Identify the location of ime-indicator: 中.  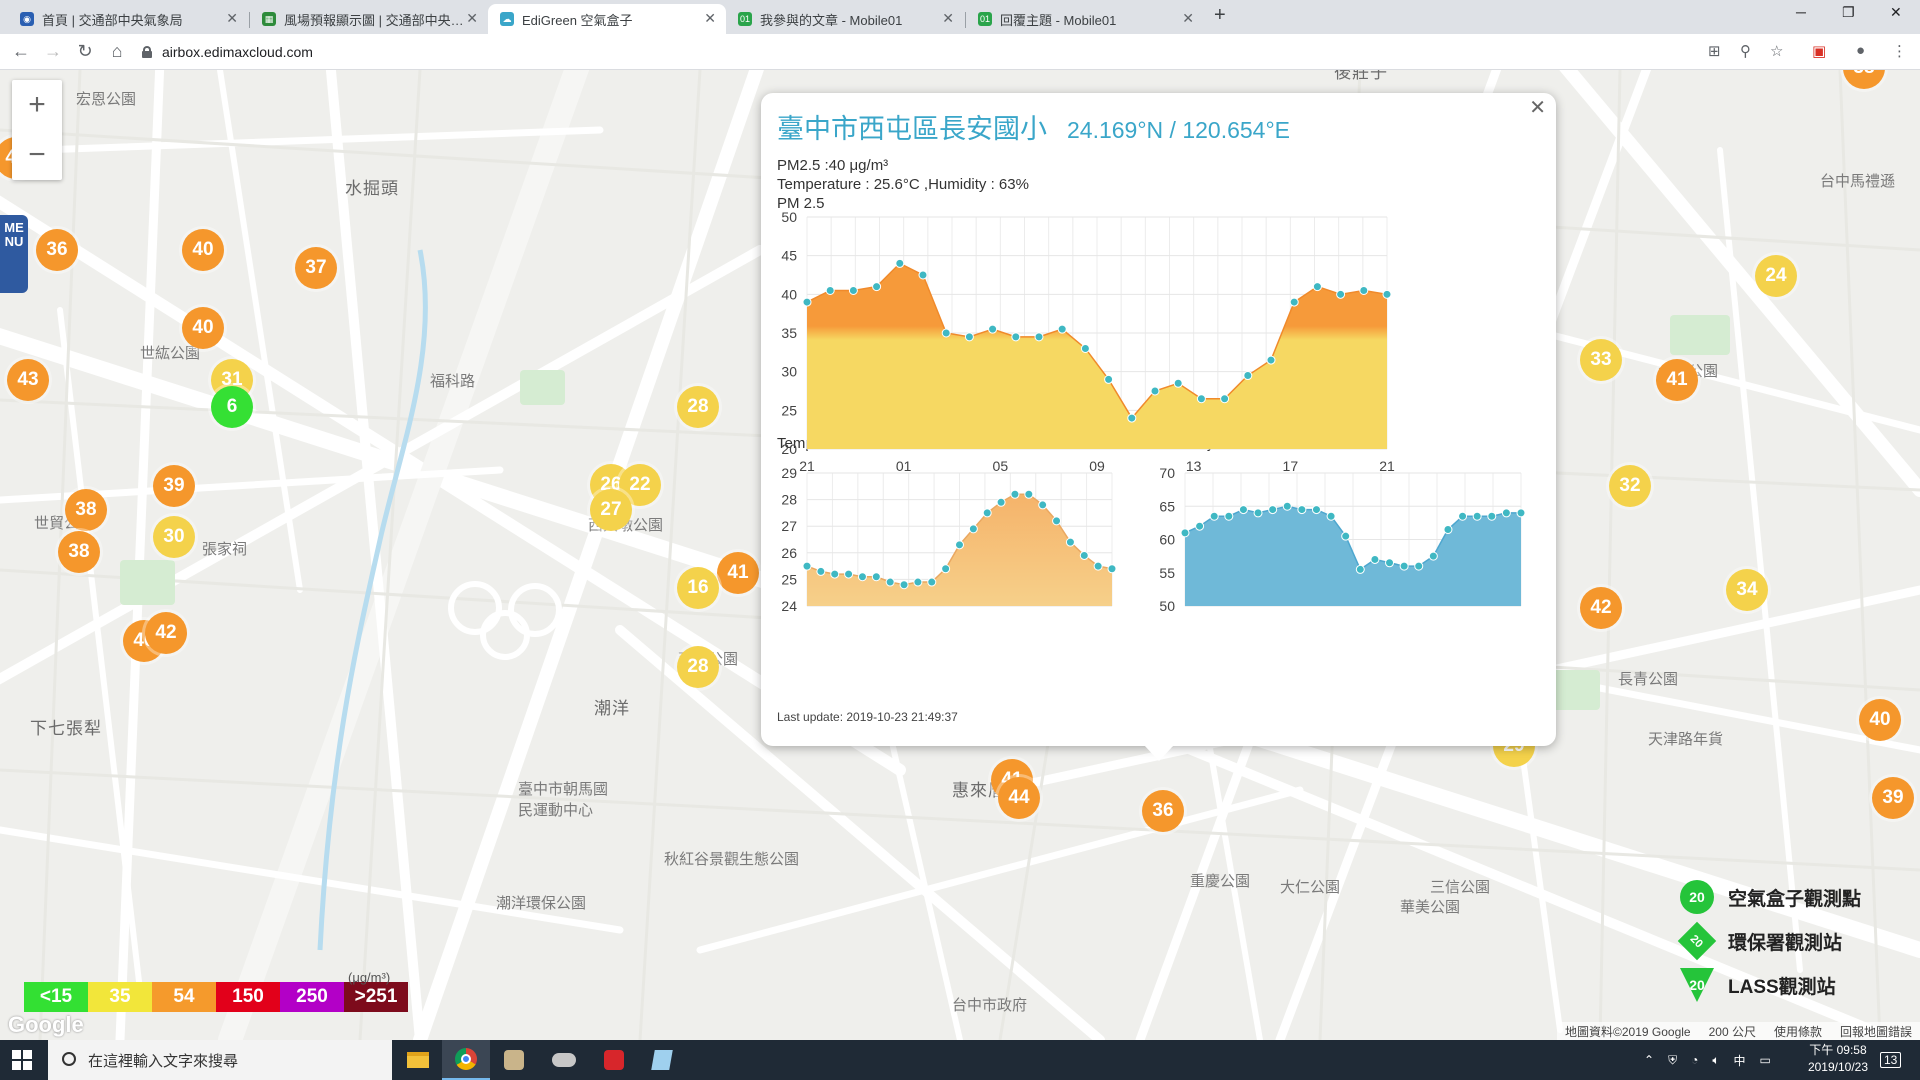
(1739, 1060).